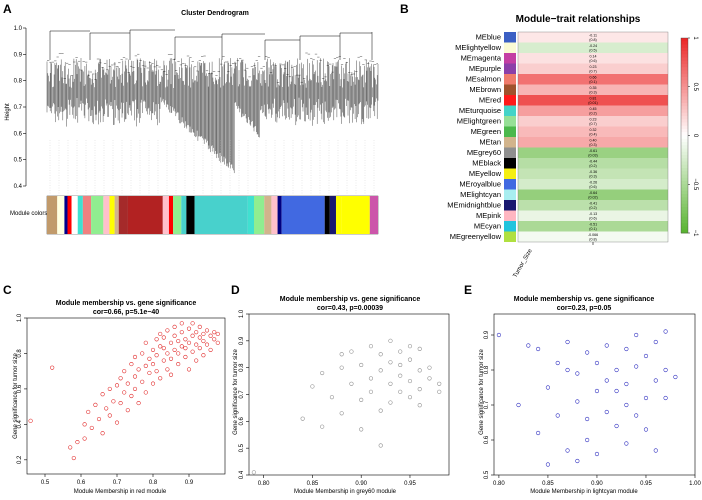 This screenshot has width=702, height=500. Describe the element at coordinates (484, 152) in the screenshot. I see `module-label: MEgrey60` at that location.